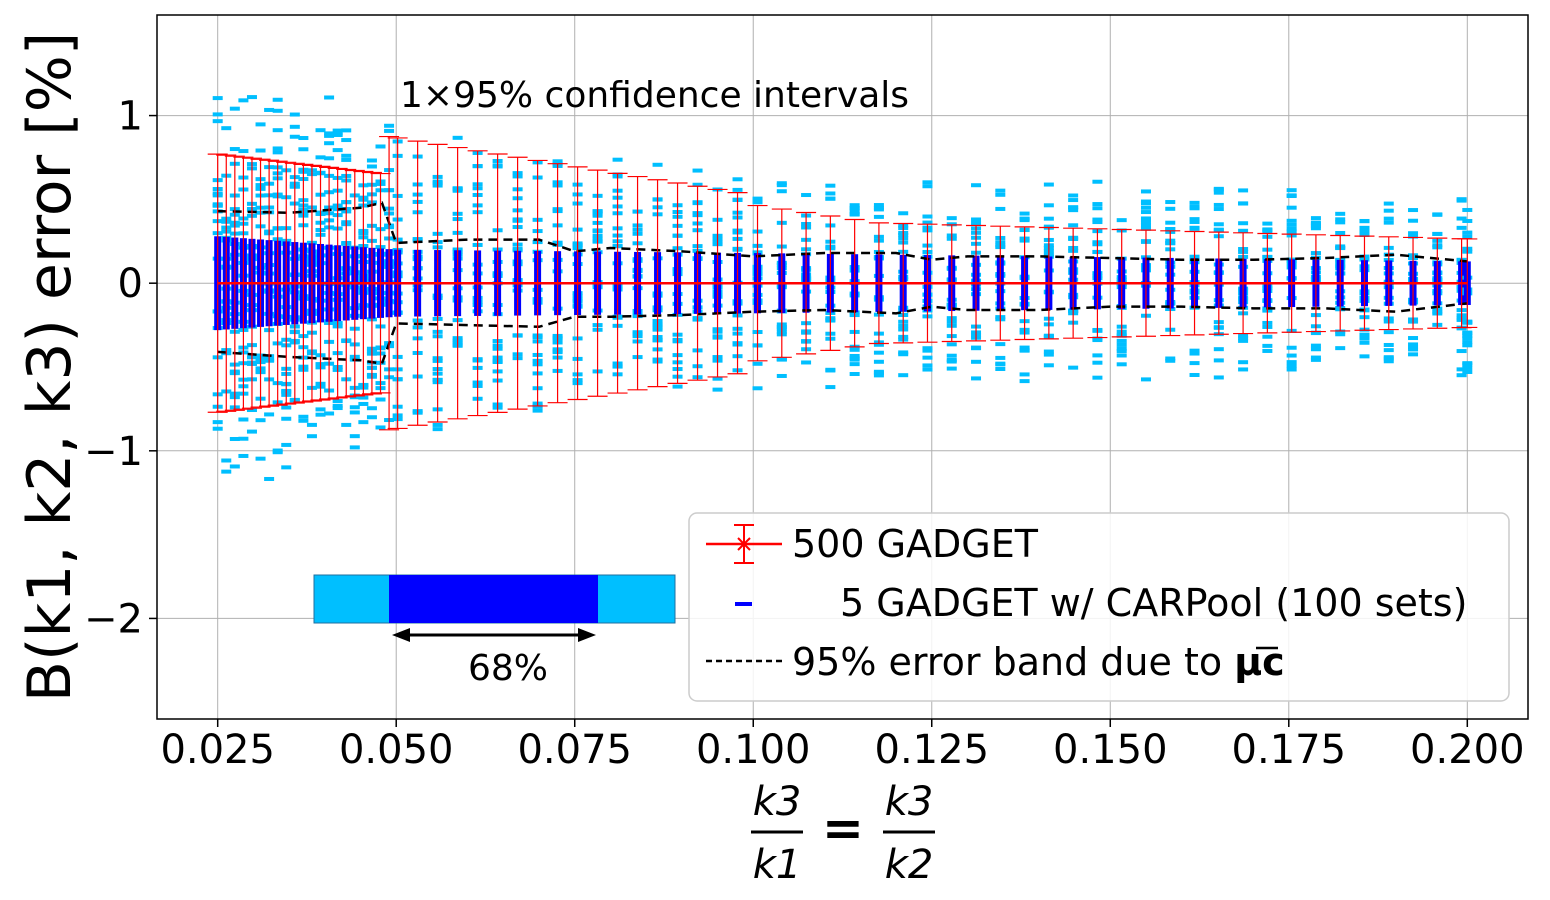 The image size is (1550, 900). What do you see at coordinates (842, 232) in the screenshot?
I see `band-upper-line` at bounding box center [842, 232].